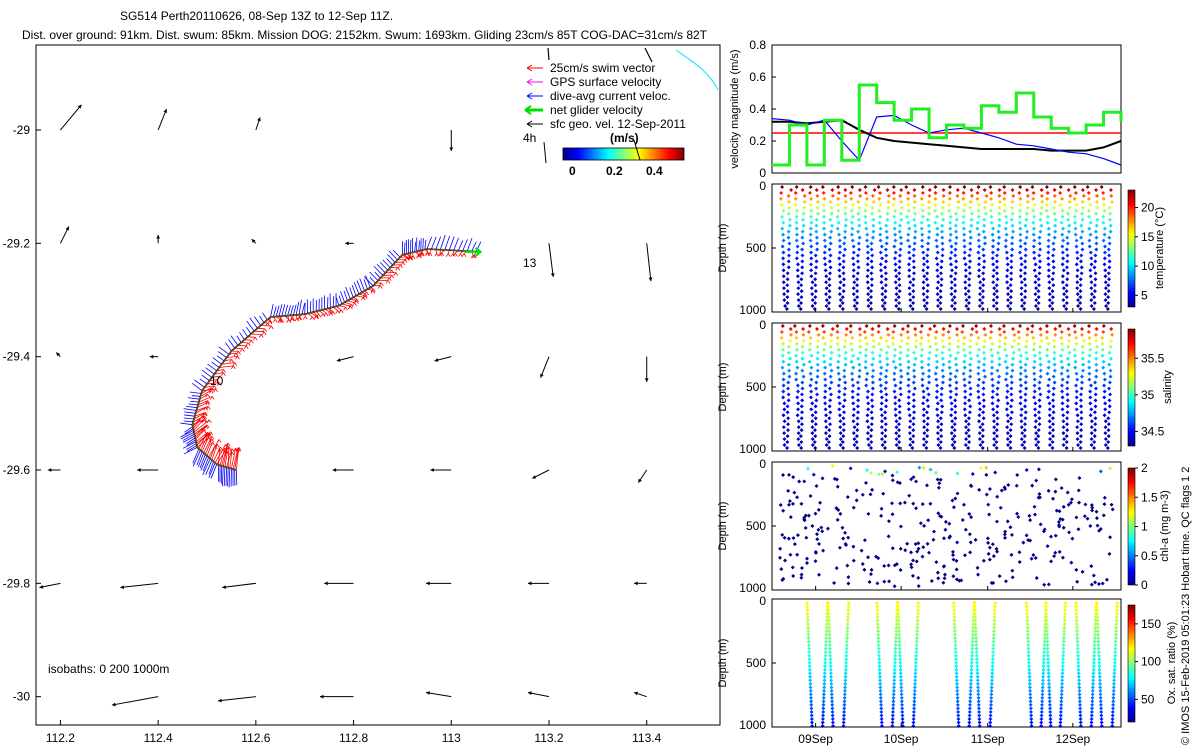  I want to click on colorbar-tick-2: 0.4, so click(654, 171).